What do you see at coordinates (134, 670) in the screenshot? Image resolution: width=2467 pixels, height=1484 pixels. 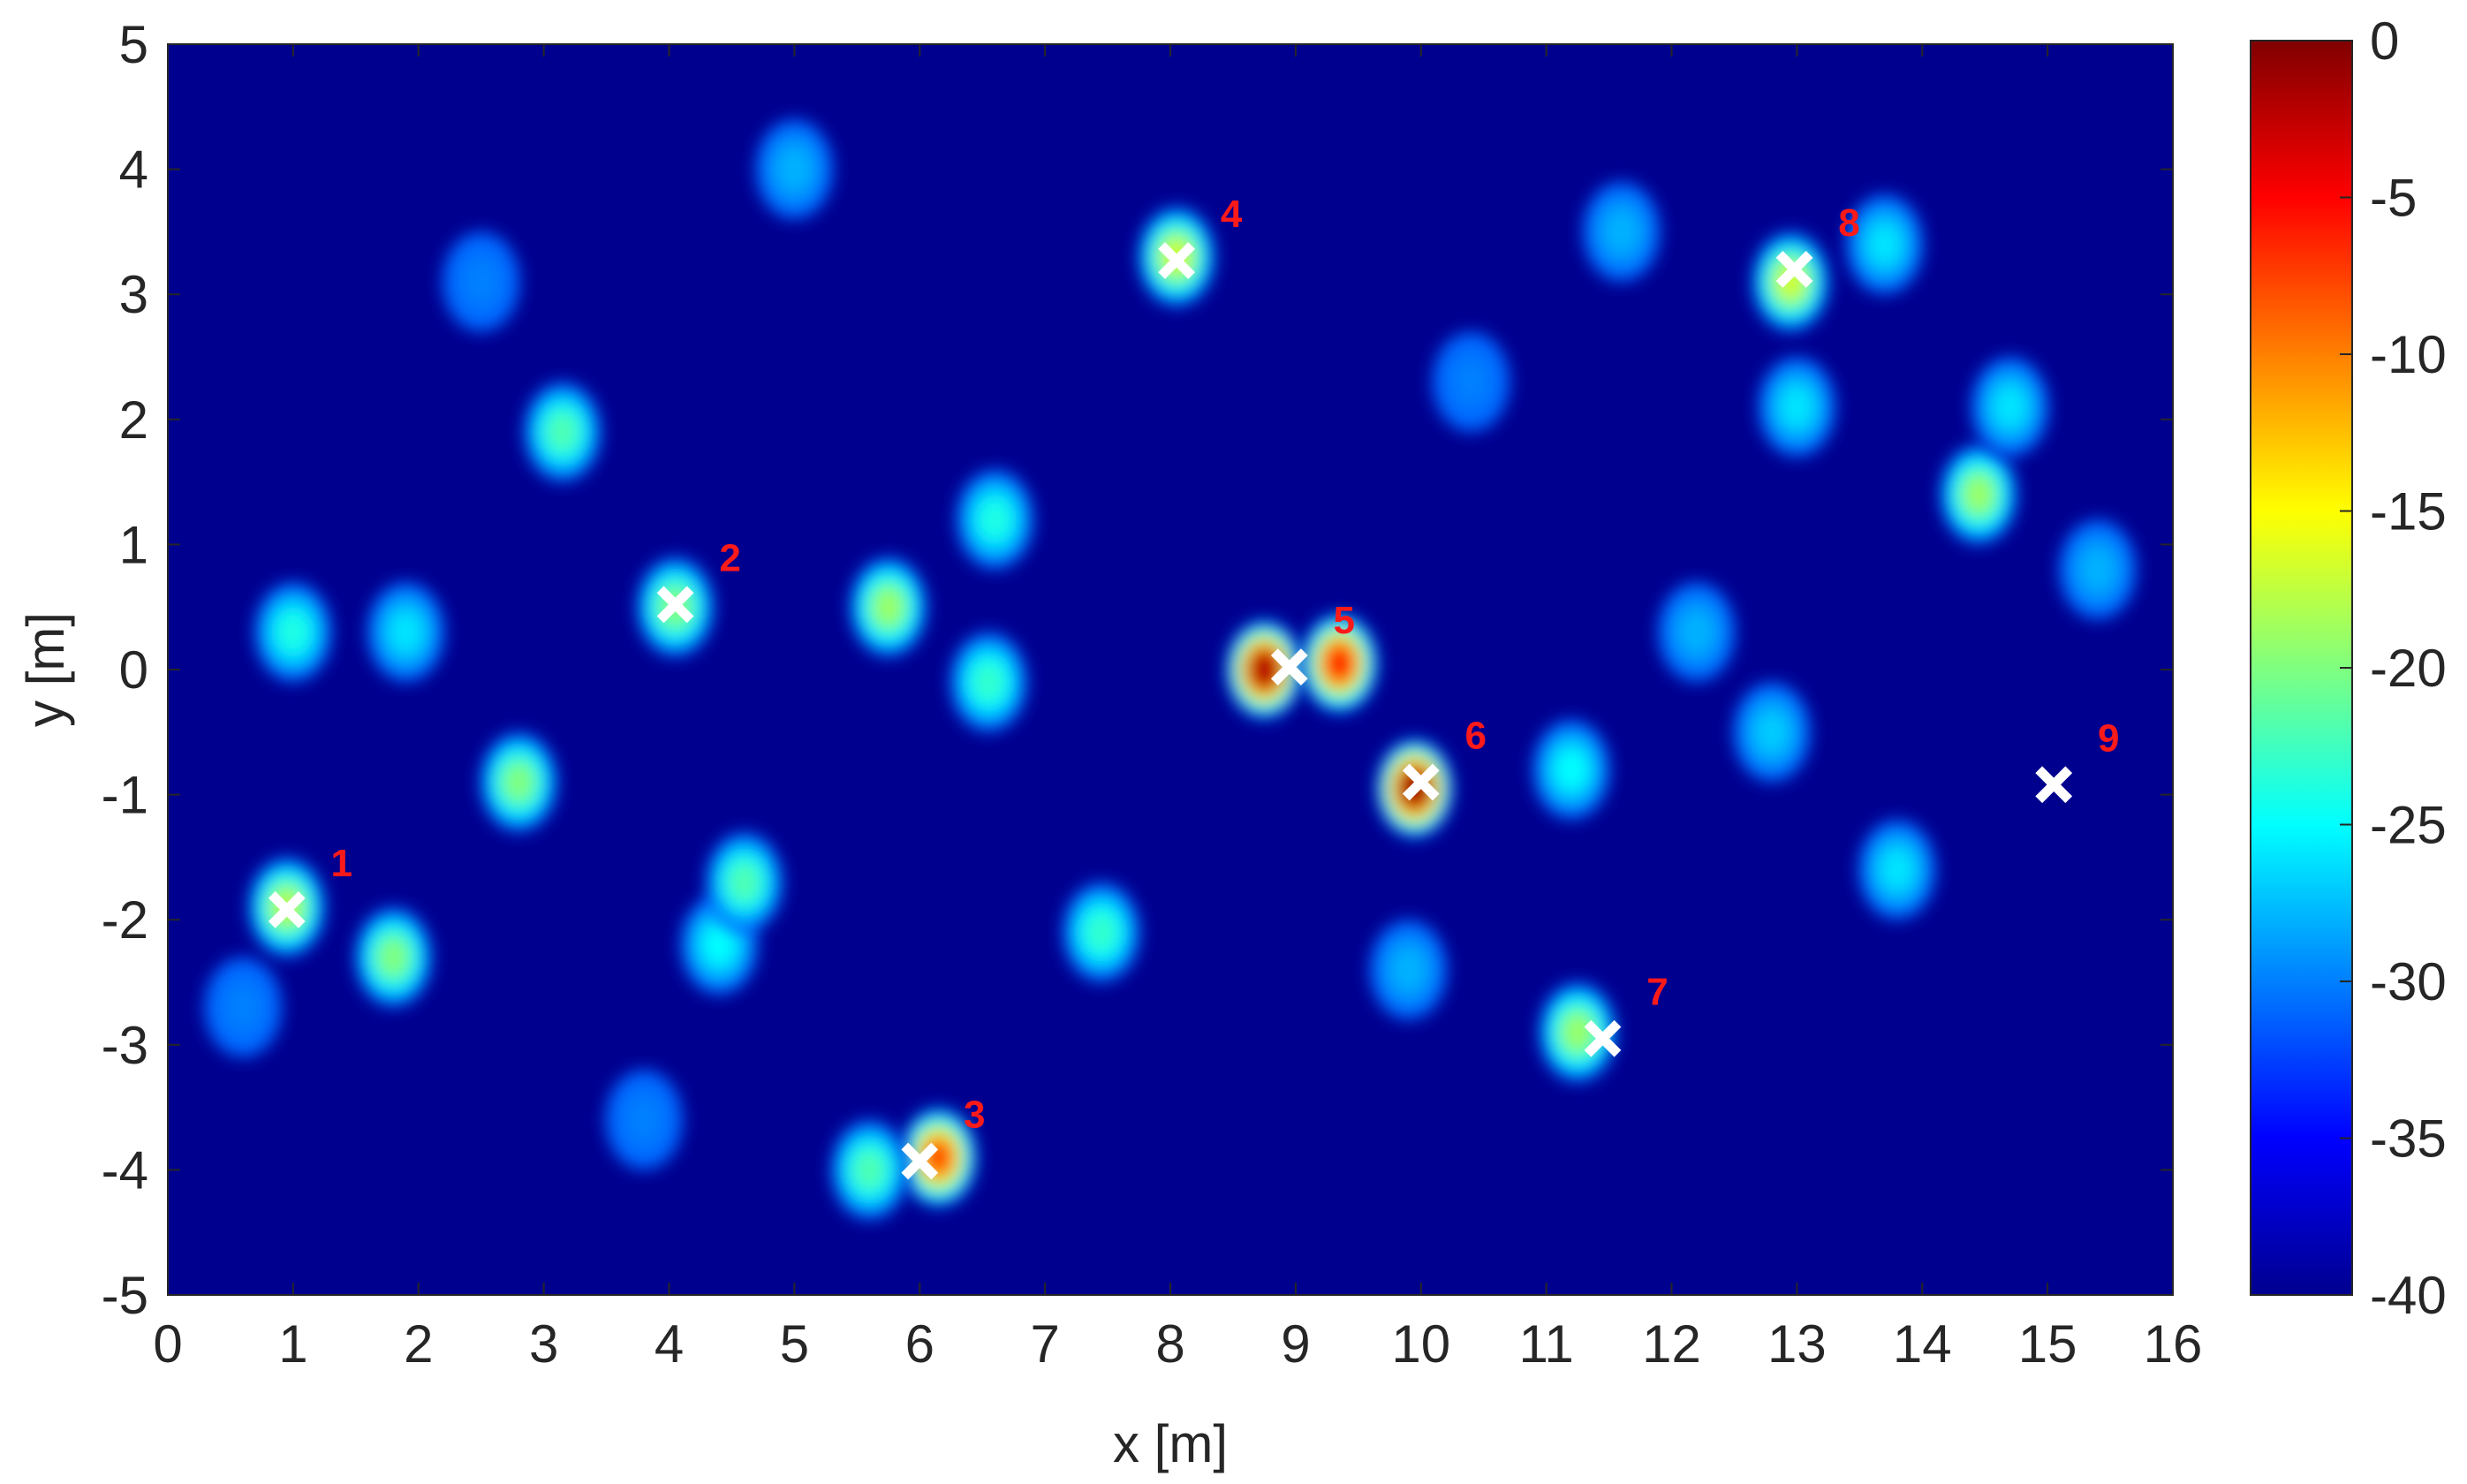 I see `y-tick-label: 0` at bounding box center [134, 670].